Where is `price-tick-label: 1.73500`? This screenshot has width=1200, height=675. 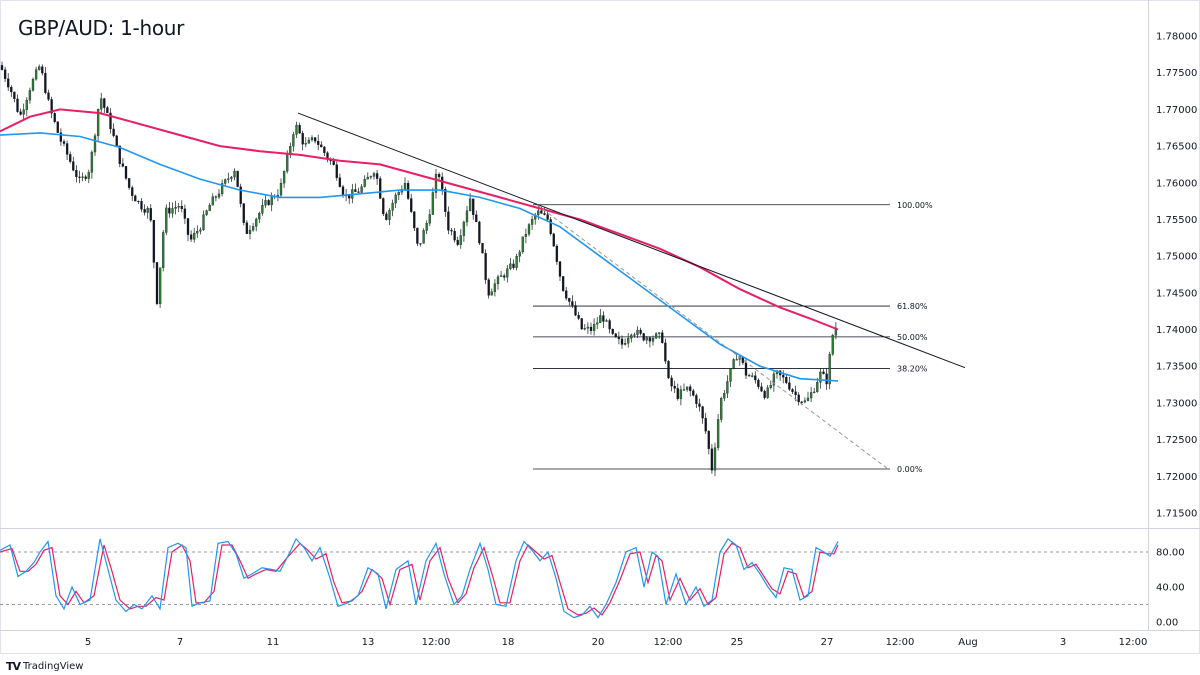 price-tick-label: 1.73500 is located at coordinates (1176, 367).